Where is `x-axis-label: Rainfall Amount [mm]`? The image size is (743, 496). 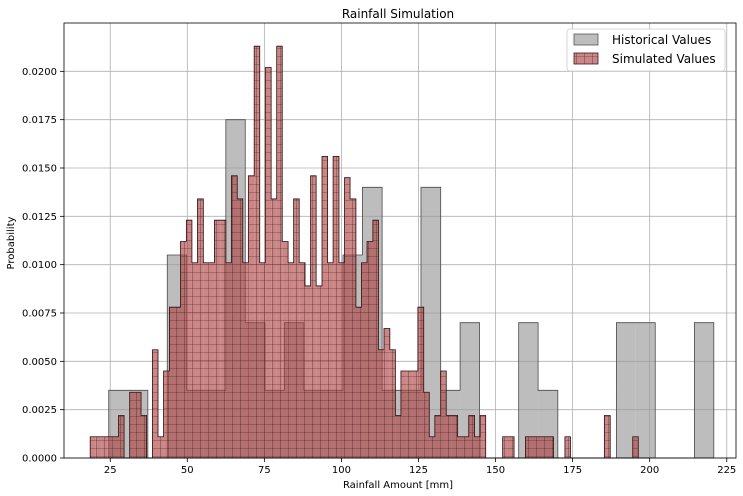 x-axis-label: Rainfall Amount [mm] is located at coordinates (398, 485).